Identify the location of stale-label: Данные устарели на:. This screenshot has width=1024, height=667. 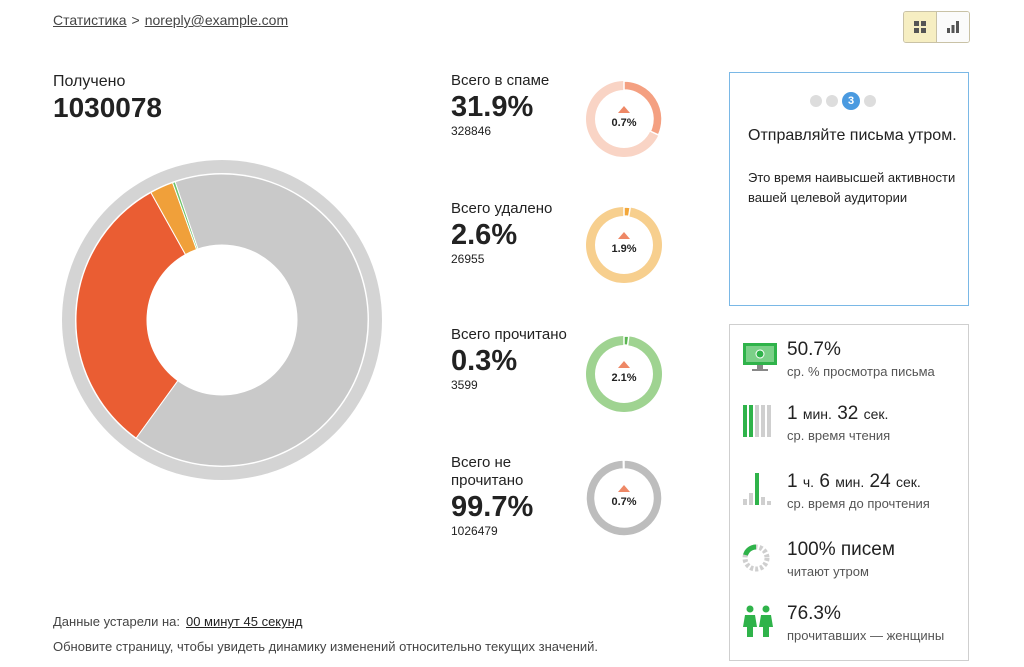
(116, 621).